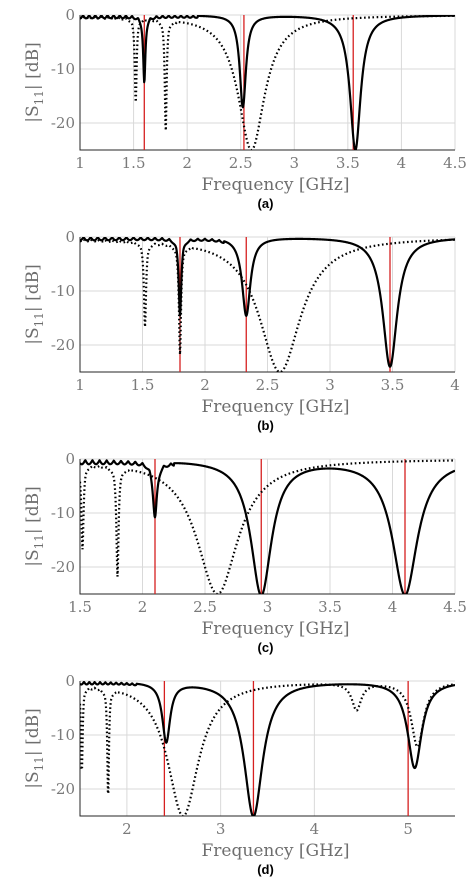  What do you see at coordinates (265, 869) in the screenshot?
I see `subplot-label: (d)` at bounding box center [265, 869].